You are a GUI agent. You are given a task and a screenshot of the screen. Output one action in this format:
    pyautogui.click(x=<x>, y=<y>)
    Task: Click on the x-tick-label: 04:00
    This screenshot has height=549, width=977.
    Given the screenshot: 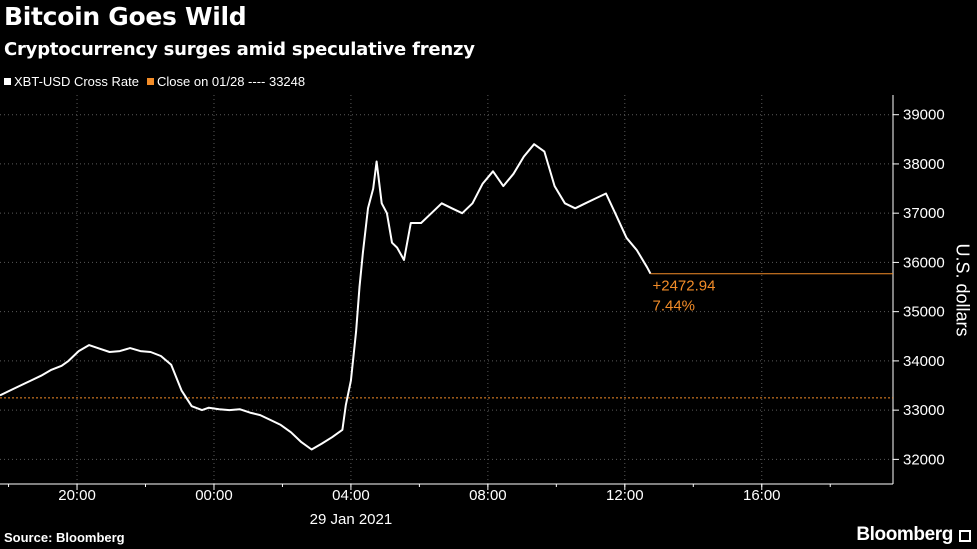 What is the action you would take?
    pyautogui.click(x=351, y=495)
    